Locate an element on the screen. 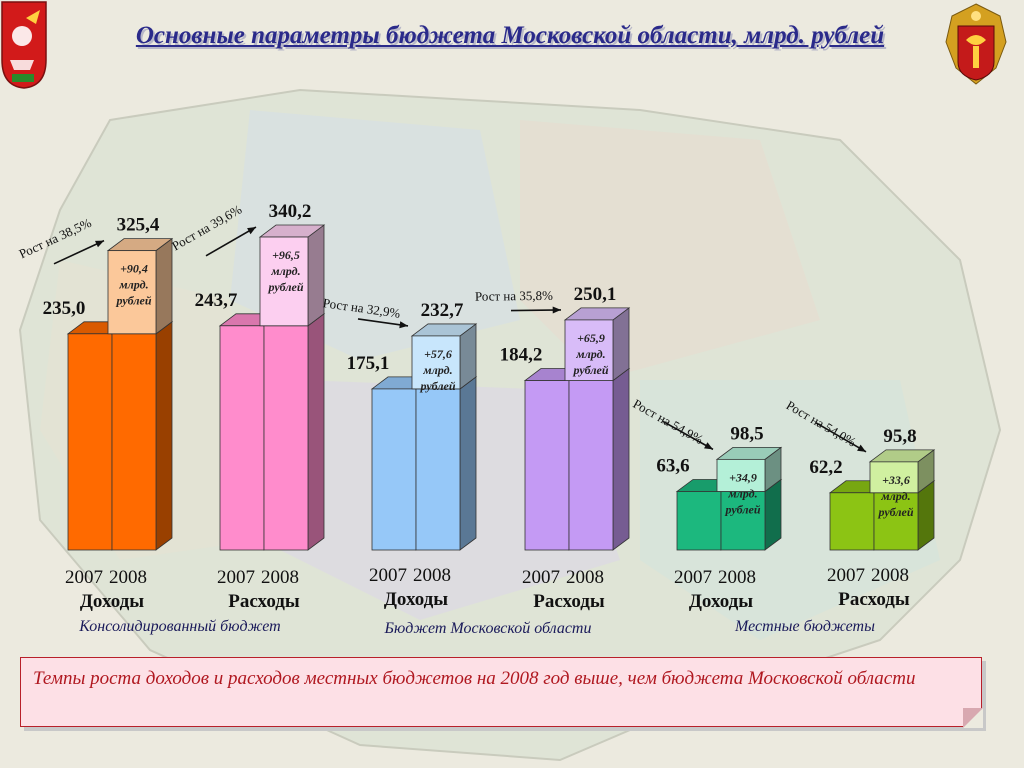  bar-increase-1-1-face is located at coordinates (589, 350).